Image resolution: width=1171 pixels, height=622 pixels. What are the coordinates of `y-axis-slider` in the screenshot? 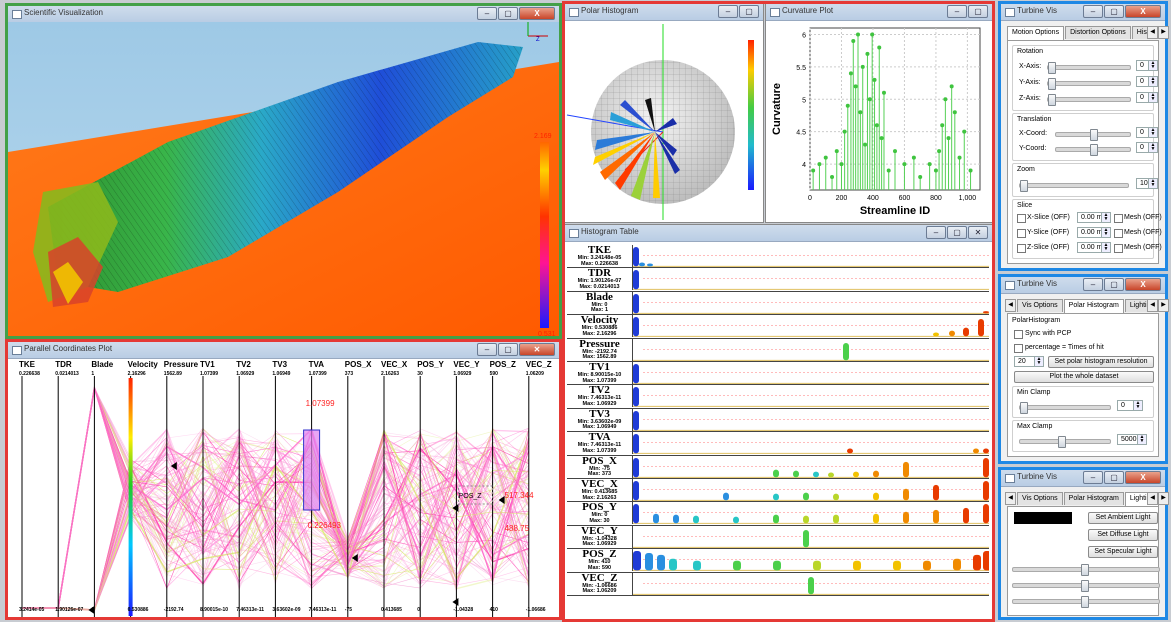 It's located at (1089, 84).